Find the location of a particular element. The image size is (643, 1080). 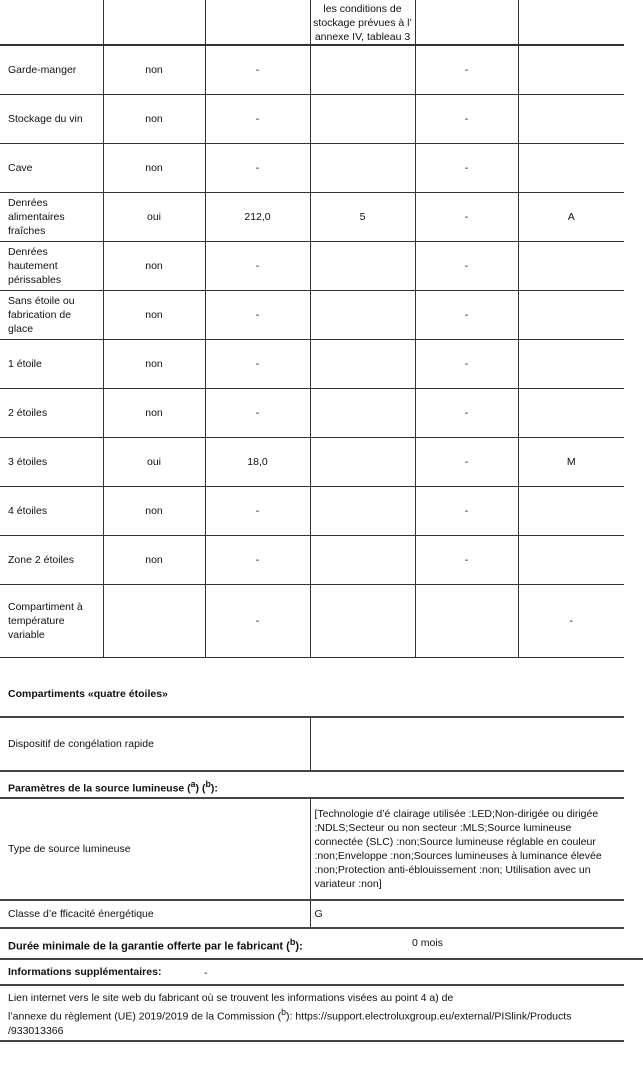

table-row: Denrées hautement périssables non - - is located at coordinates (312, 266).